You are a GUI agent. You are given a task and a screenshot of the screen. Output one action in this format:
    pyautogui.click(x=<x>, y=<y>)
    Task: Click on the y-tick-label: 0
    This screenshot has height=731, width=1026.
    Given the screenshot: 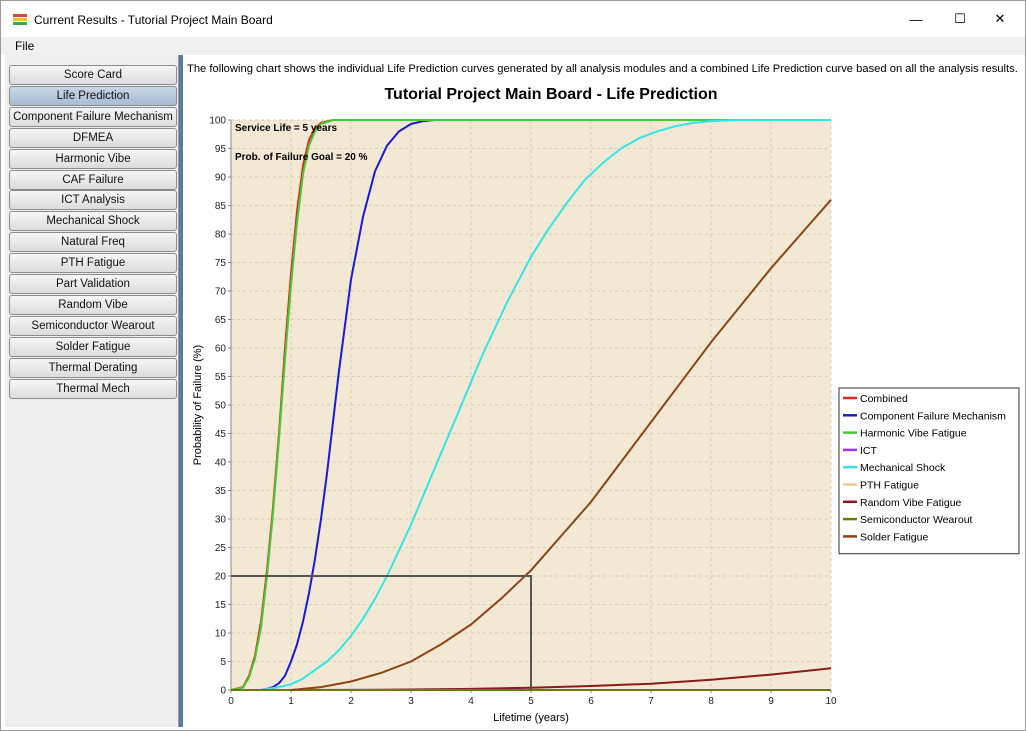 What is the action you would take?
    pyautogui.click(x=223, y=691)
    